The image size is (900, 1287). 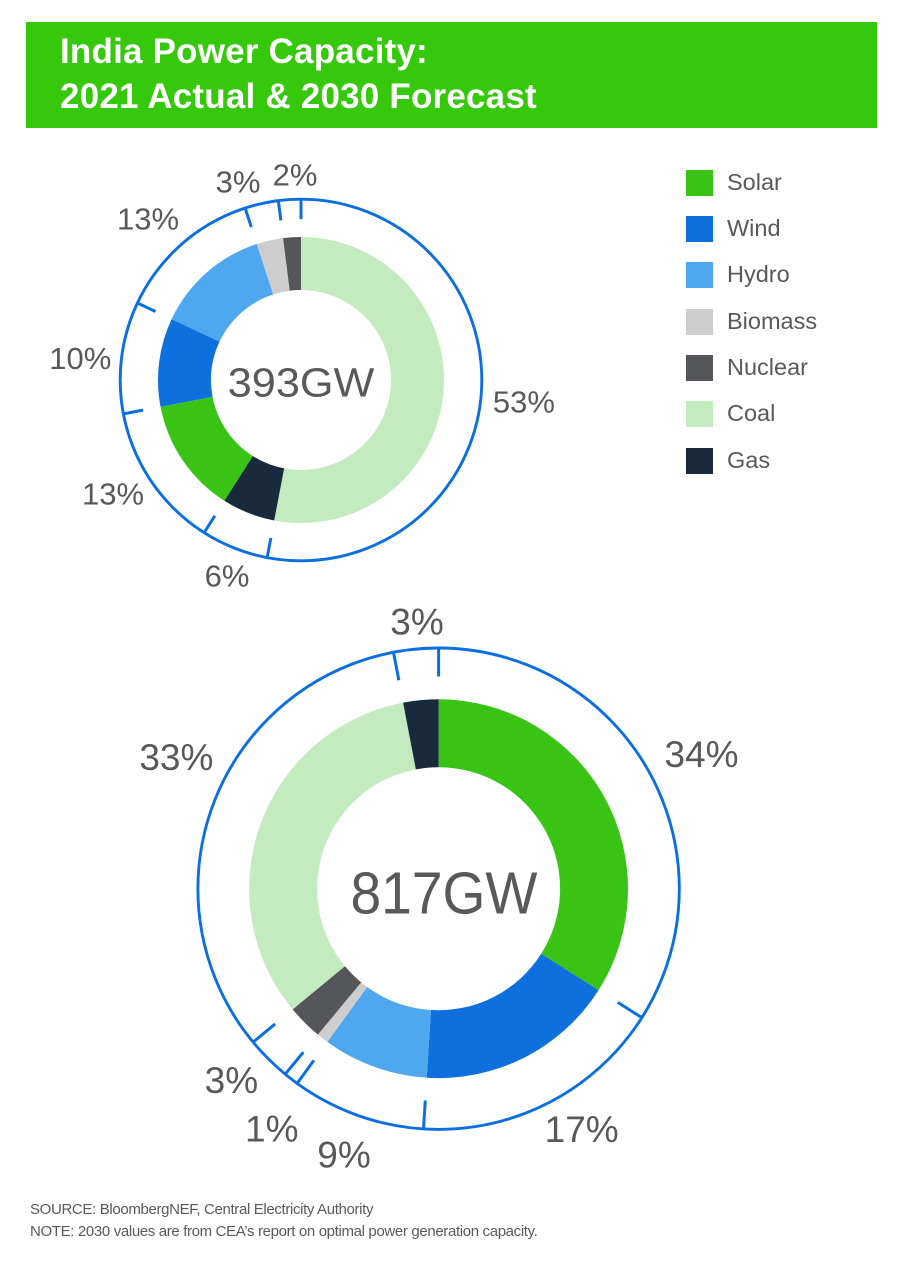 What do you see at coordinates (582, 1129) in the screenshot?
I see `svg-text: 17%` at bounding box center [582, 1129].